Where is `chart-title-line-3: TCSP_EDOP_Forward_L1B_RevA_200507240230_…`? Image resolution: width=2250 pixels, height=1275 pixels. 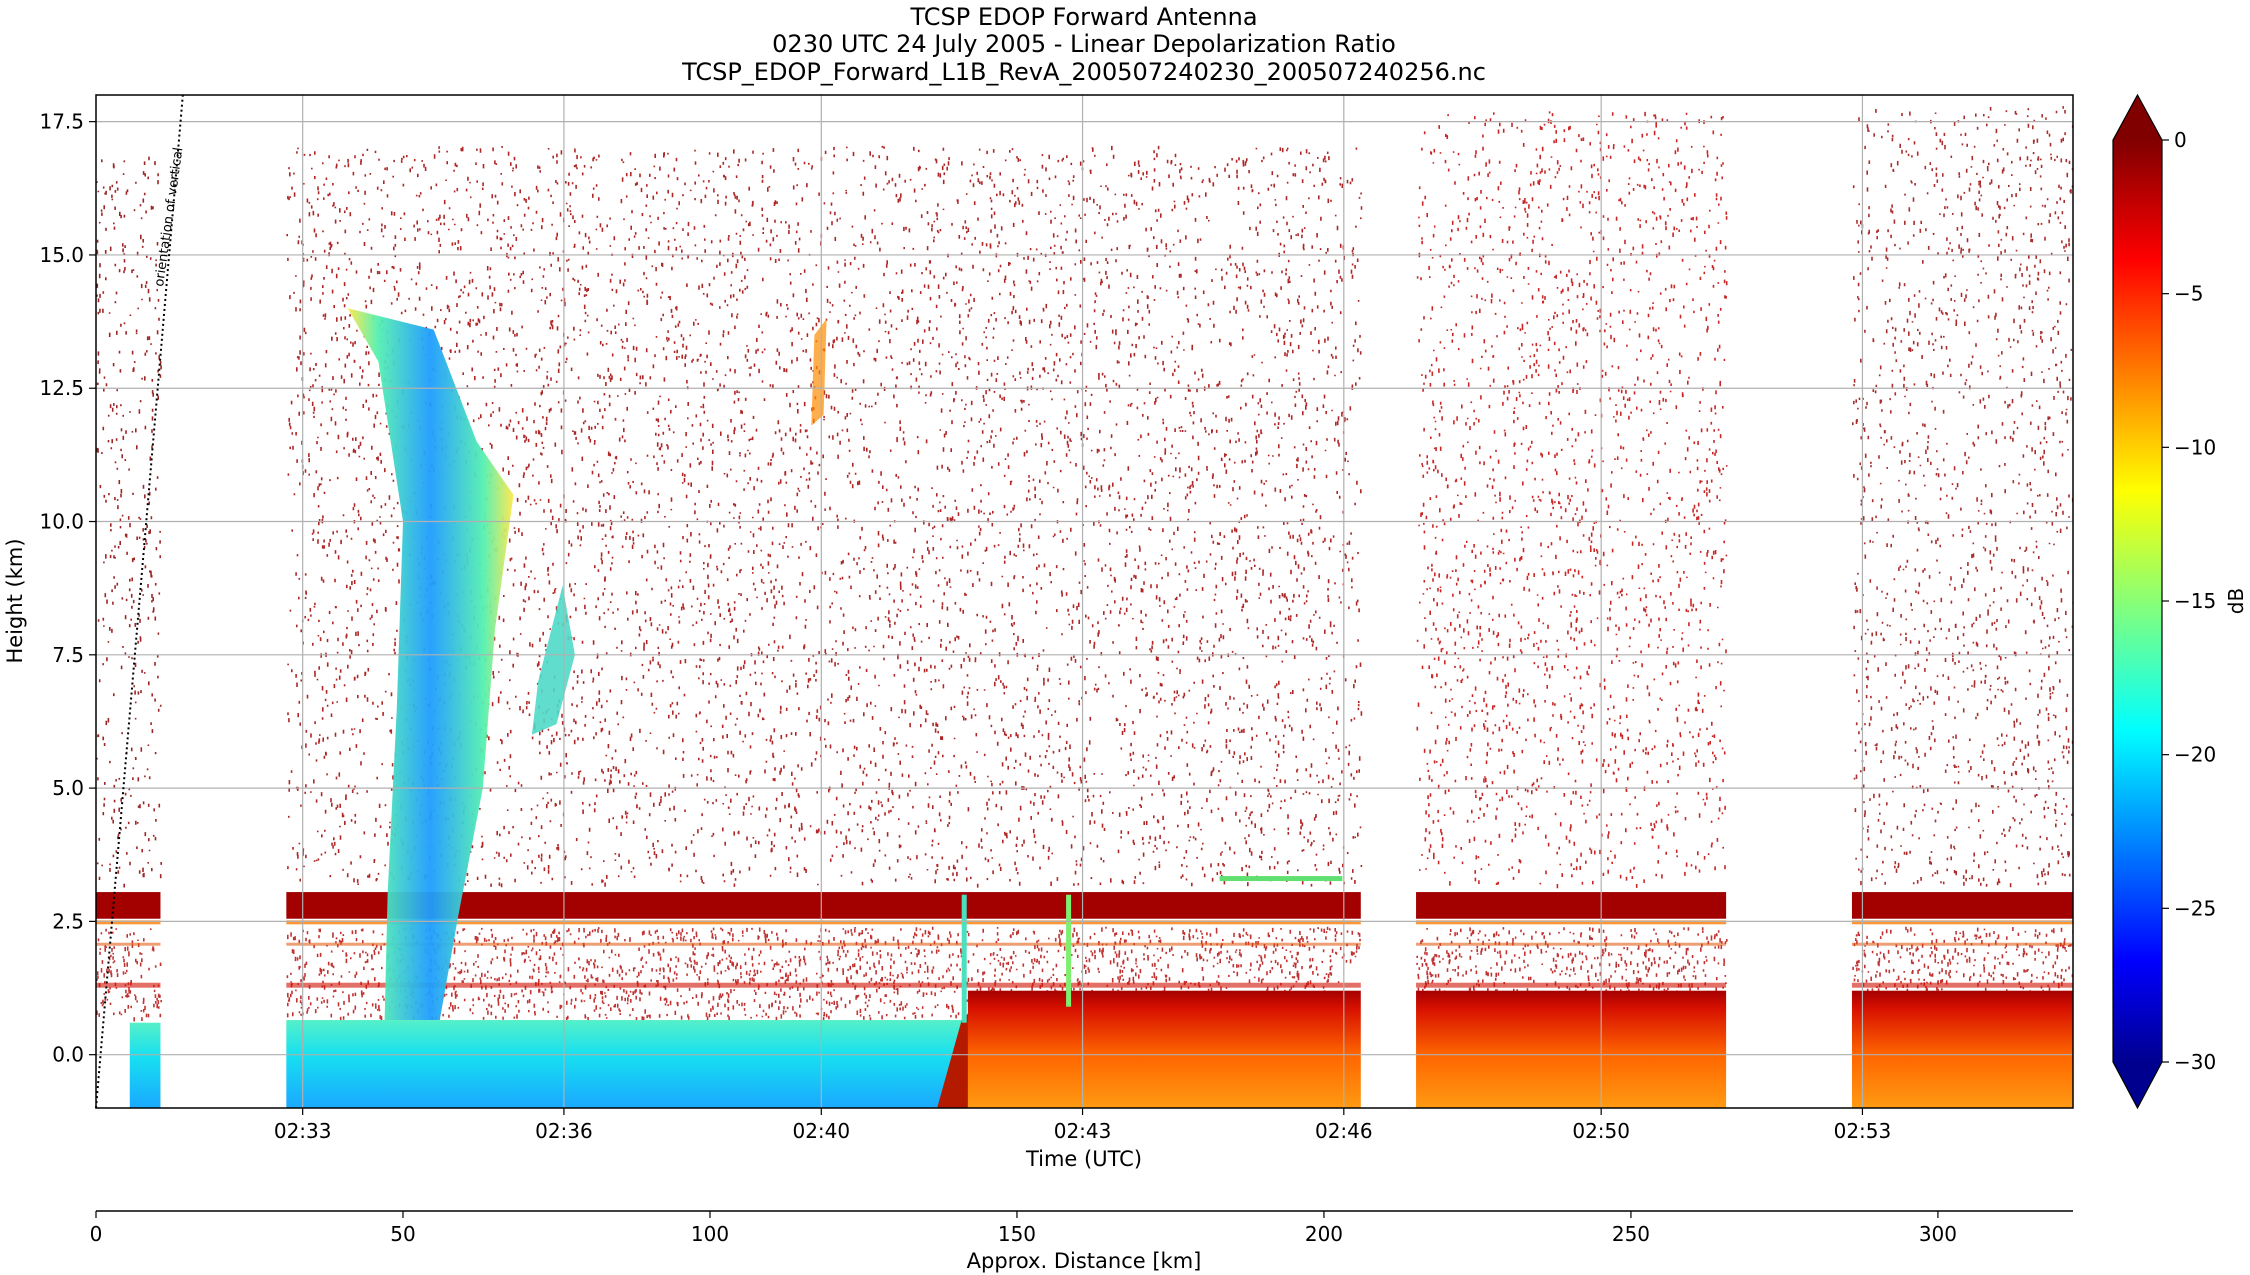 chart-title-line-3: TCSP_EDOP_Forward_L1B_RevA_200507240230_… is located at coordinates (1083, 72).